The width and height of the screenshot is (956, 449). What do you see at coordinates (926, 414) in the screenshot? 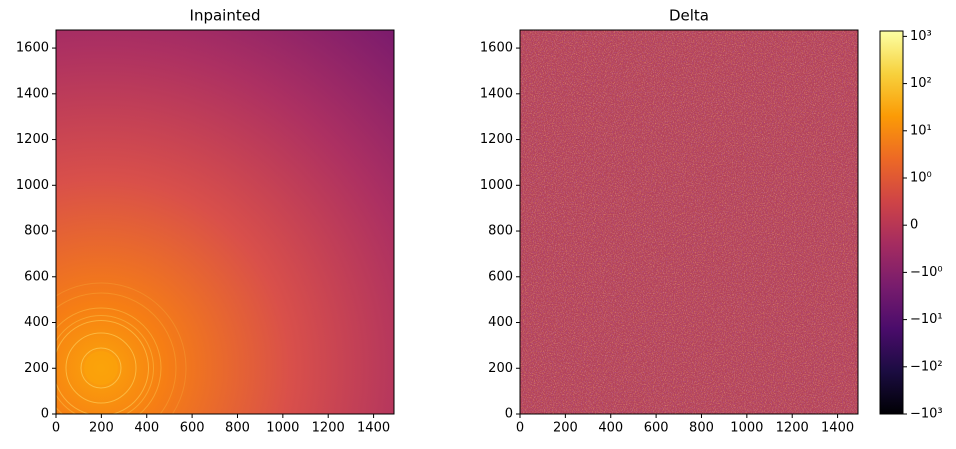
I see `colorbar-tick-label: −10³` at bounding box center [926, 414].